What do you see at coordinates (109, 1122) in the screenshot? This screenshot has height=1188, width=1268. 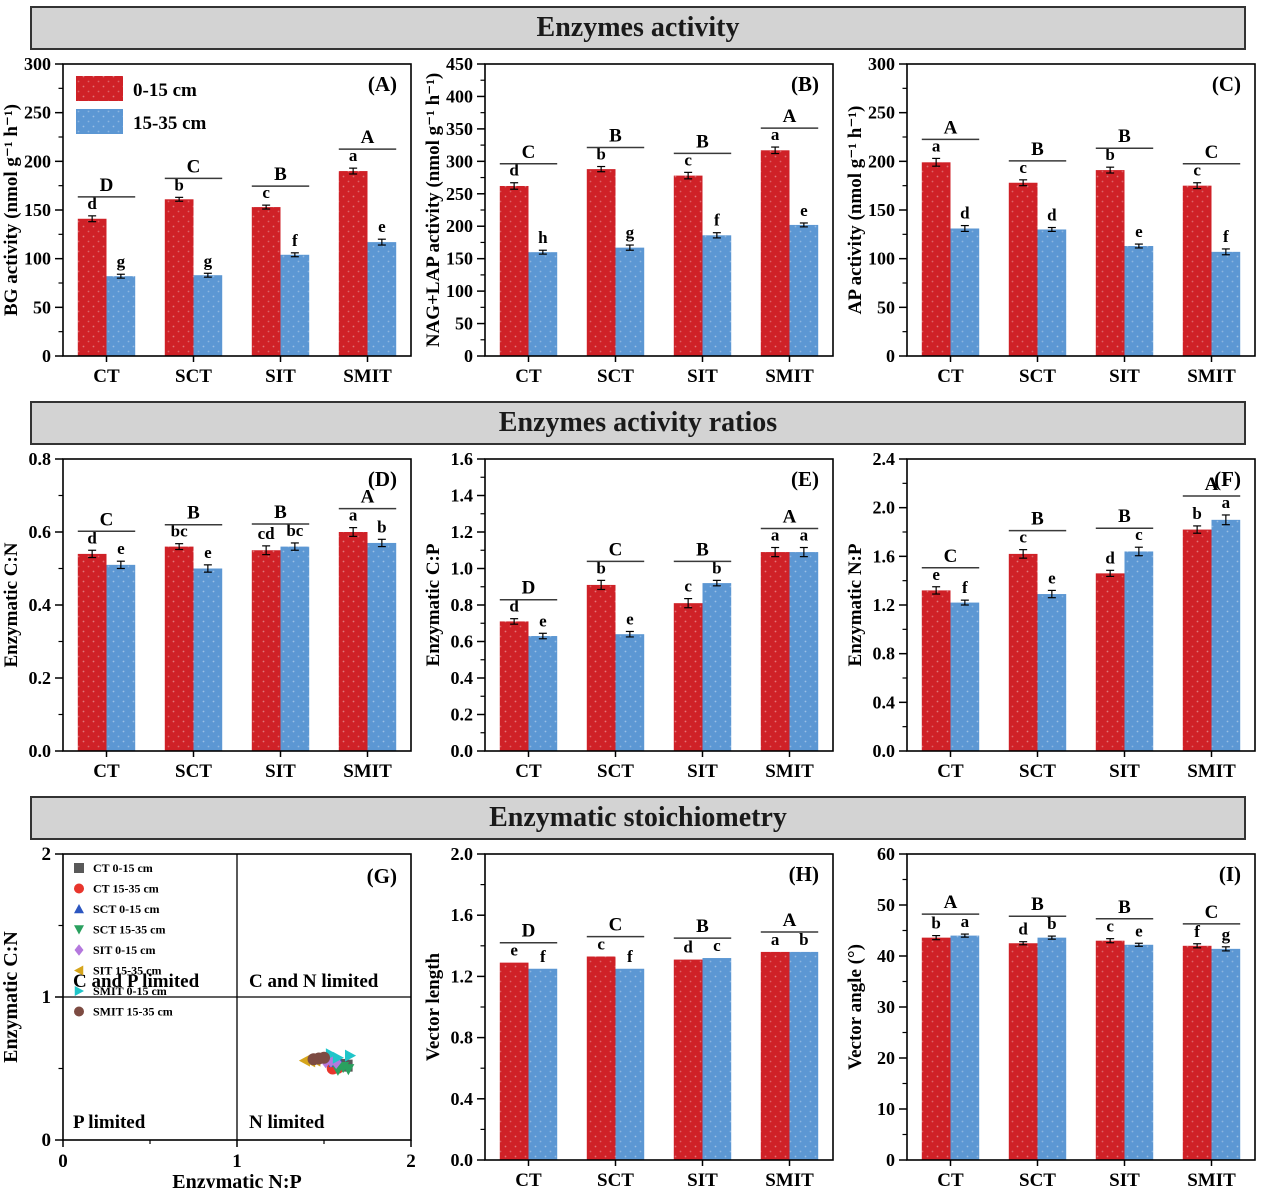 I see `quadrant-label: P limited` at bounding box center [109, 1122].